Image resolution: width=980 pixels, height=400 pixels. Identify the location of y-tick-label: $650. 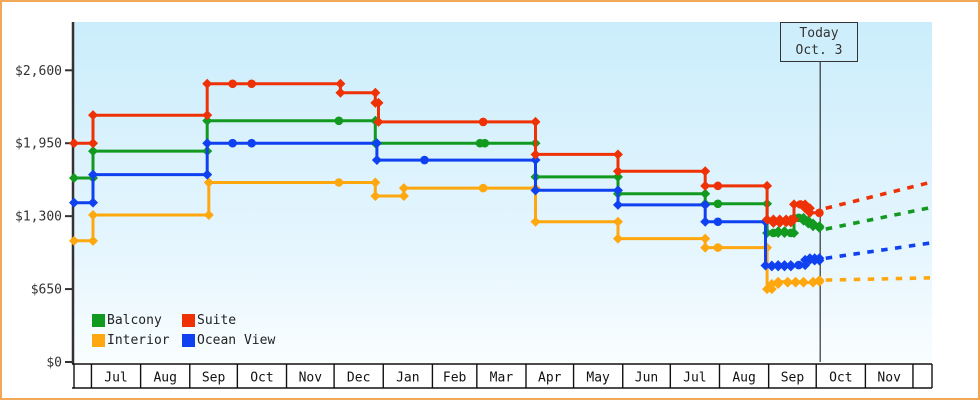
(46, 290).